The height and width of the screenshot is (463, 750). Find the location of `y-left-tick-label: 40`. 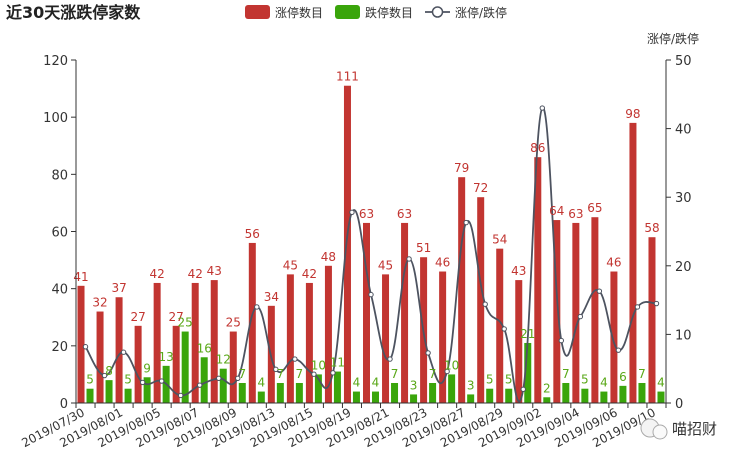

y-left-tick-label: 40 is located at coordinates (59, 290).